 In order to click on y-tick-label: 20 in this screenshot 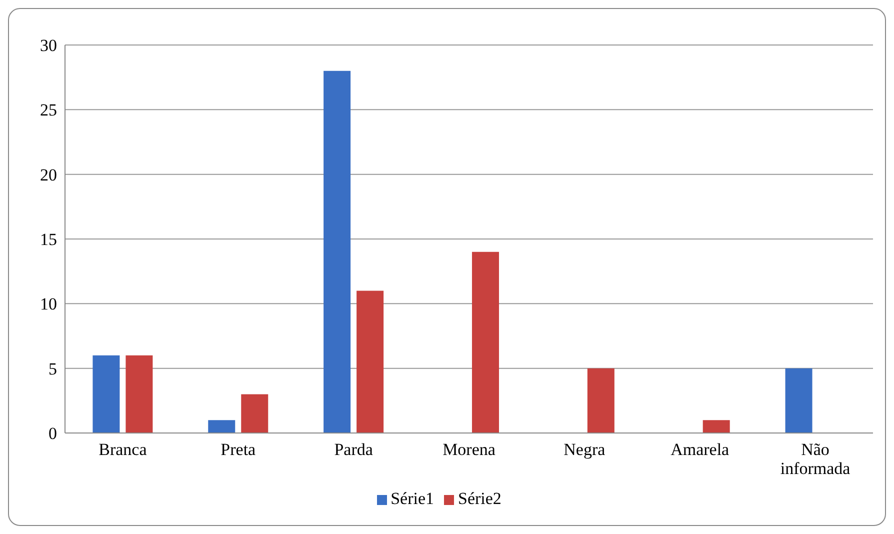, I will do `click(48, 174)`.